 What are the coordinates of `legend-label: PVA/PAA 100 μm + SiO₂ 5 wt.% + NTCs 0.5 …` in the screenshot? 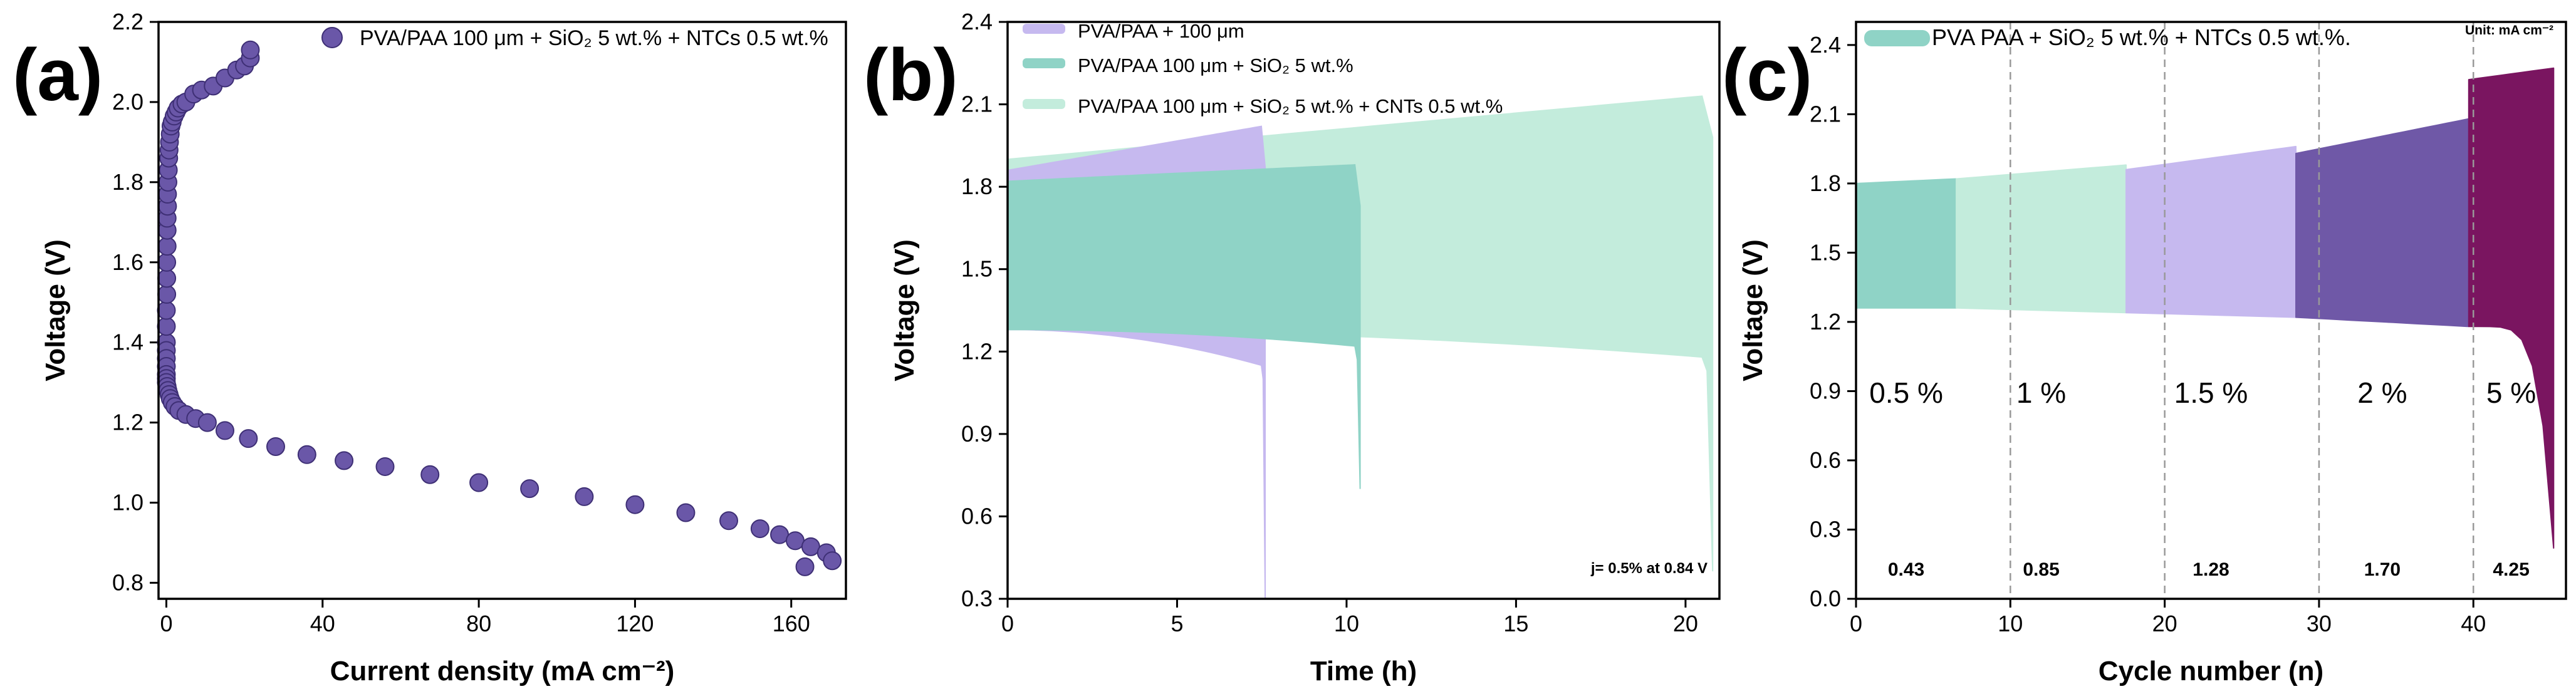 It's located at (594, 38).